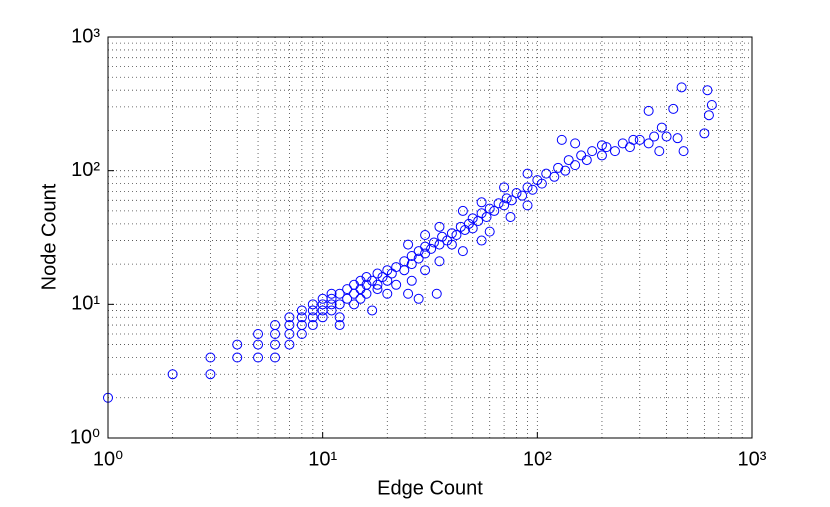 The image size is (830, 507). Describe the element at coordinates (752, 459) in the screenshot. I see `x-tick-label: 10³` at that location.